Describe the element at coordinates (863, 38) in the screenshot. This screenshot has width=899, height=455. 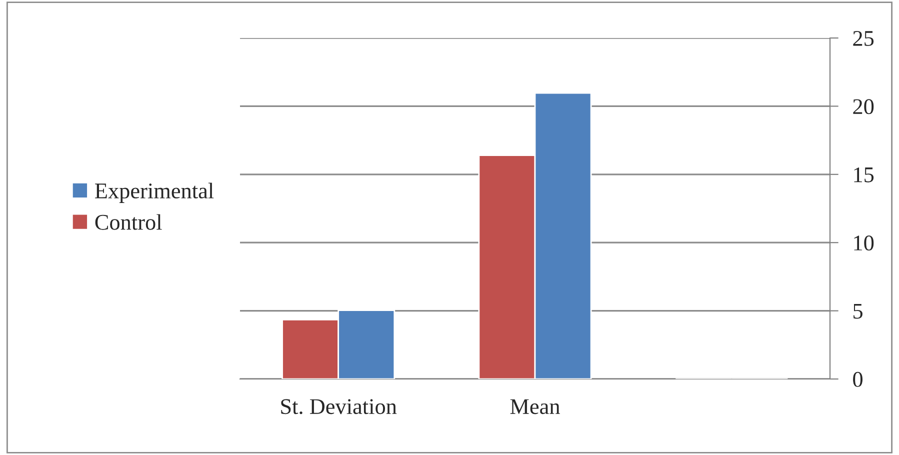
I see `y-tick-label: 25` at that location.